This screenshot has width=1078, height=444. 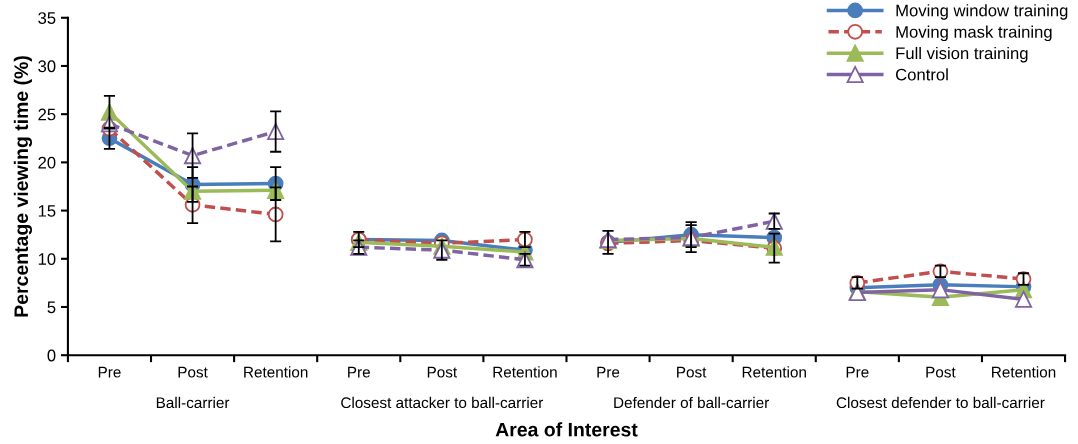 I want to click on y-tick-label: 10, so click(x=47, y=259).